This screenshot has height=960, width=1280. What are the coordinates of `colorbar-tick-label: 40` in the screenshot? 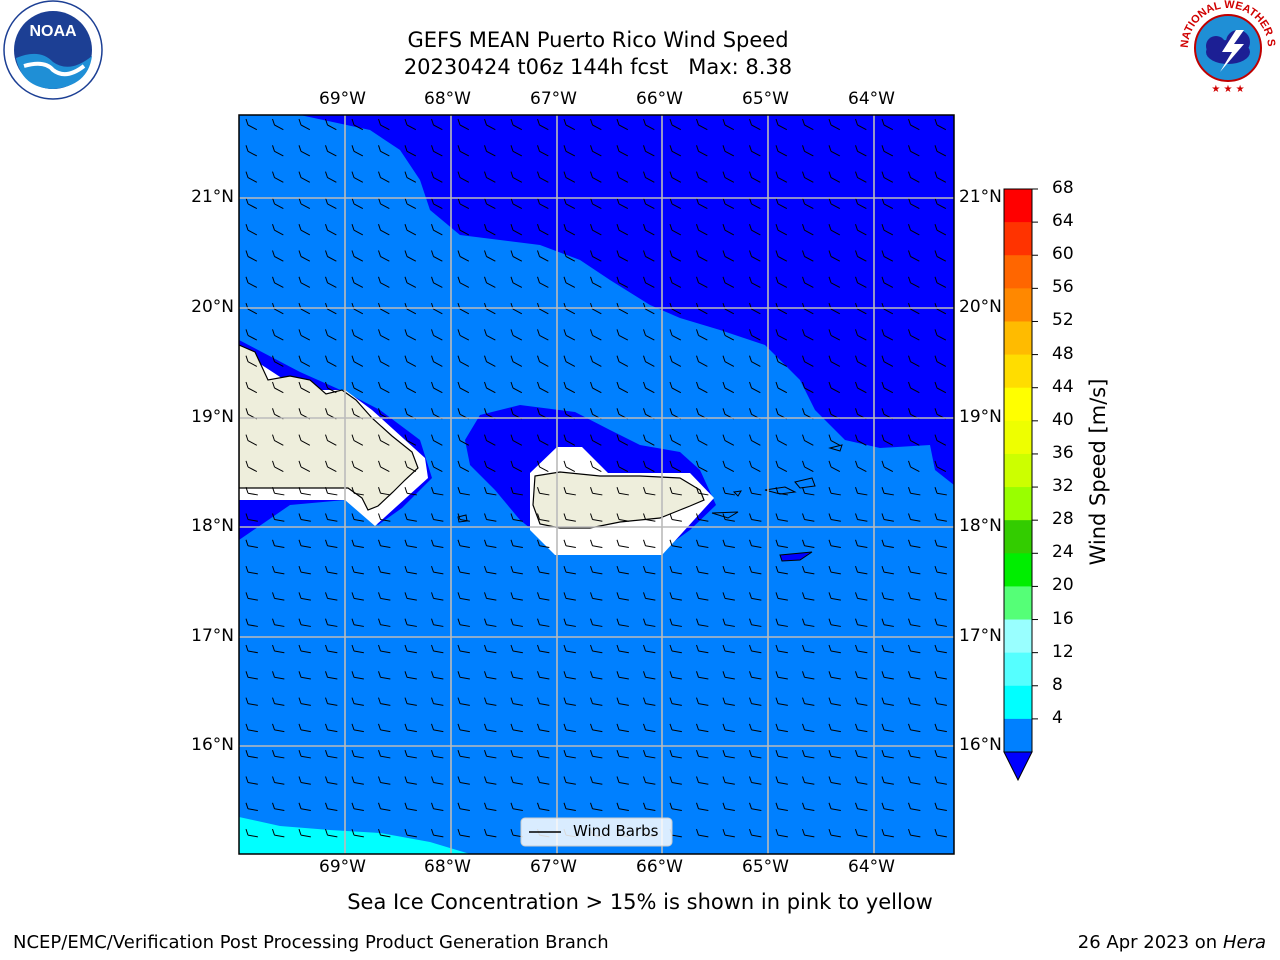 It's located at (1063, 419).